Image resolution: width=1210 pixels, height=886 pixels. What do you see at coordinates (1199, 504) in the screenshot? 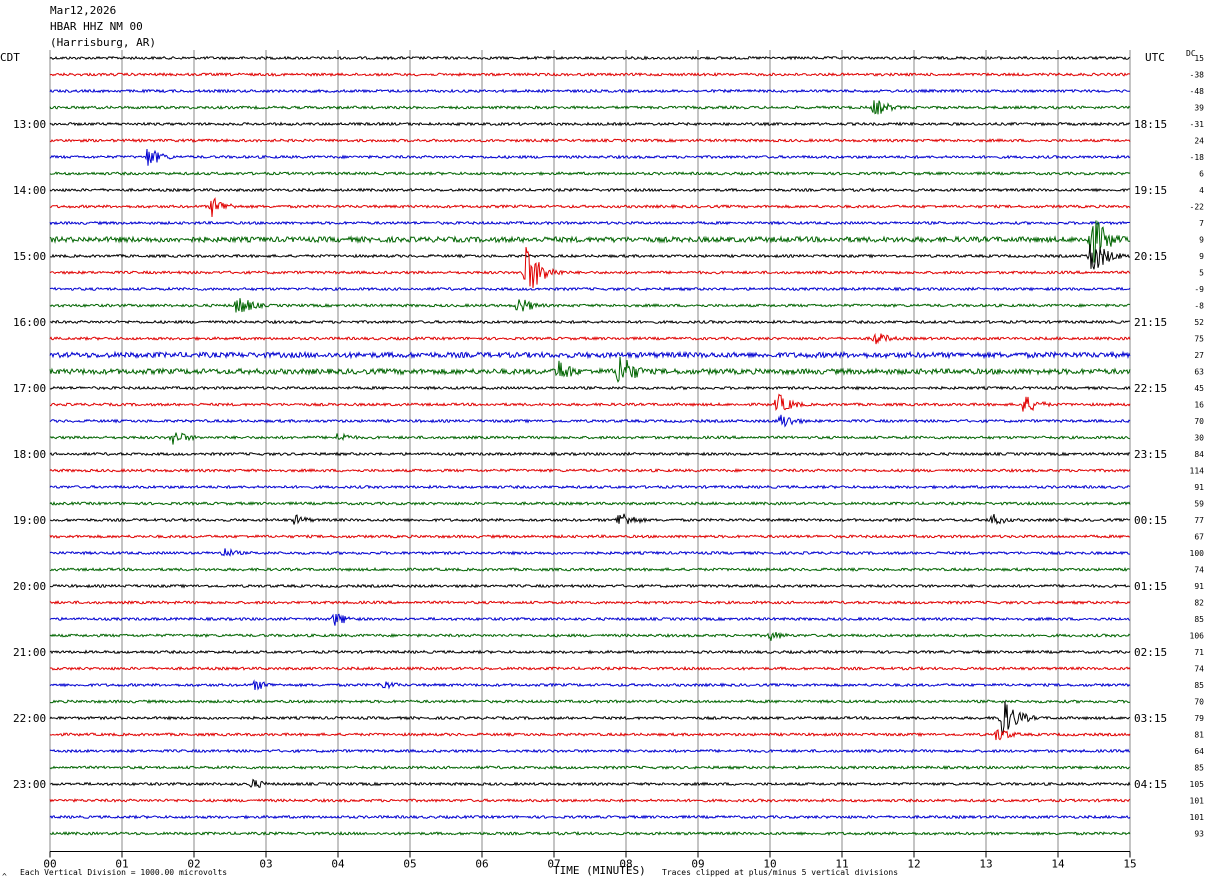
I see `dc-offset-label: 59` at bounding box center [1199, 504].